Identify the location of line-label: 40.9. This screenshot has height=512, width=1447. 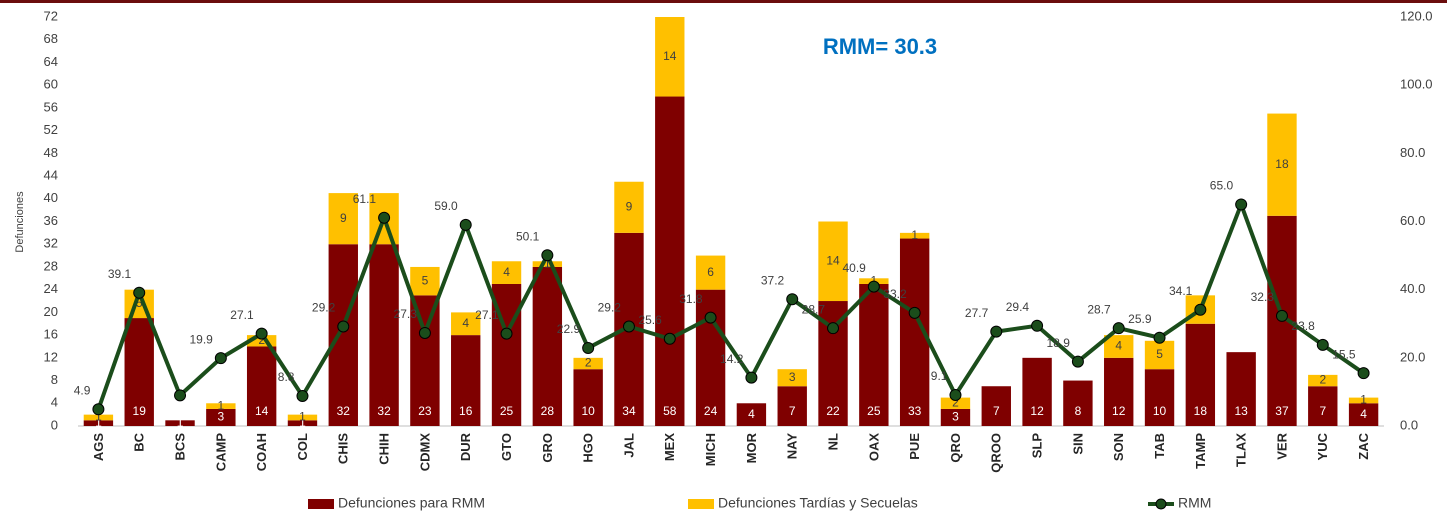
(854, 268).